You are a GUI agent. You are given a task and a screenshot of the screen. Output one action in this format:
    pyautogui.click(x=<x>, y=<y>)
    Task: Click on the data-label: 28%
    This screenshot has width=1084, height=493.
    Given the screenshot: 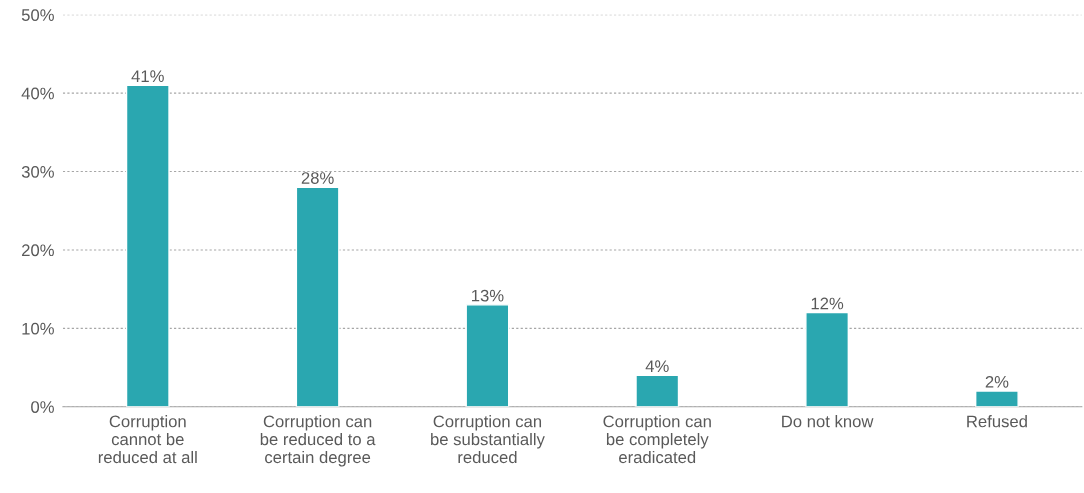 What is the action you would take?
    pyautogui.click(x=317, y=178)
    